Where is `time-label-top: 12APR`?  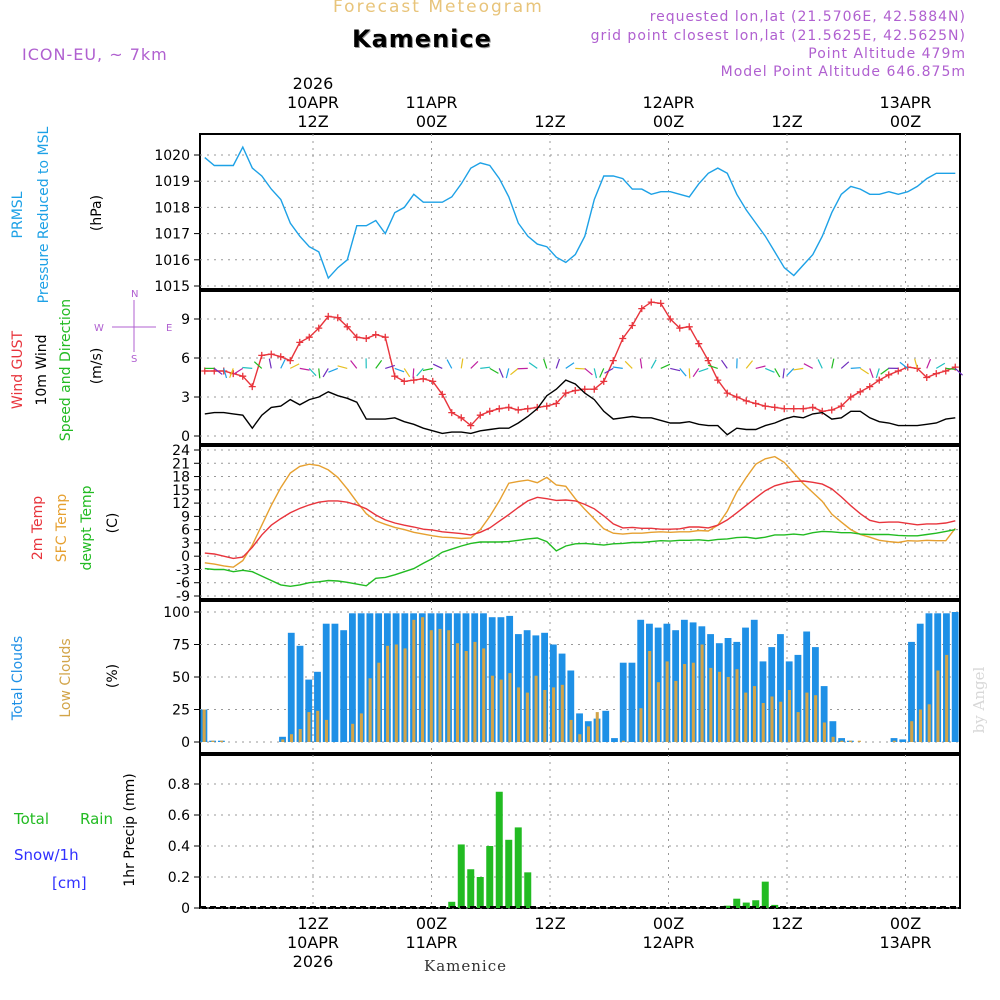
time-label-top: 12APR is located at coordinates (668, 102).